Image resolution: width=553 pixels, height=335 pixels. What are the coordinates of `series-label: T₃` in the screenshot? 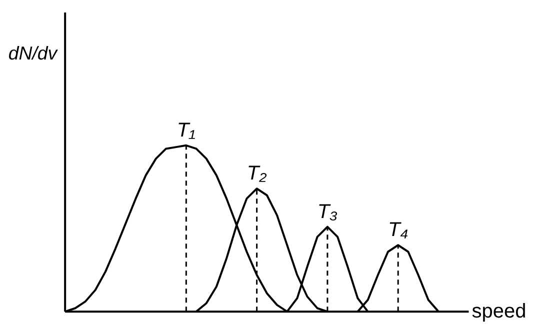 It's located at (327, 211).